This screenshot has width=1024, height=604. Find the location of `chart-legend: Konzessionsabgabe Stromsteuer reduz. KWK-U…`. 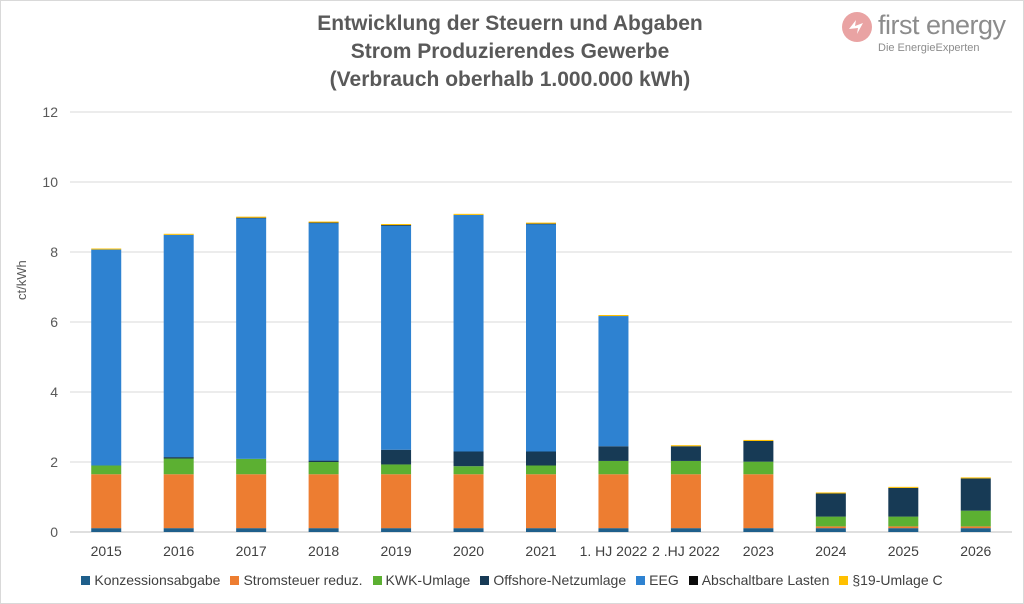

chart-legend: Konzessionsabgabe Stromsteuer reduz. KWK-U… is located at coordinates (512, 580).